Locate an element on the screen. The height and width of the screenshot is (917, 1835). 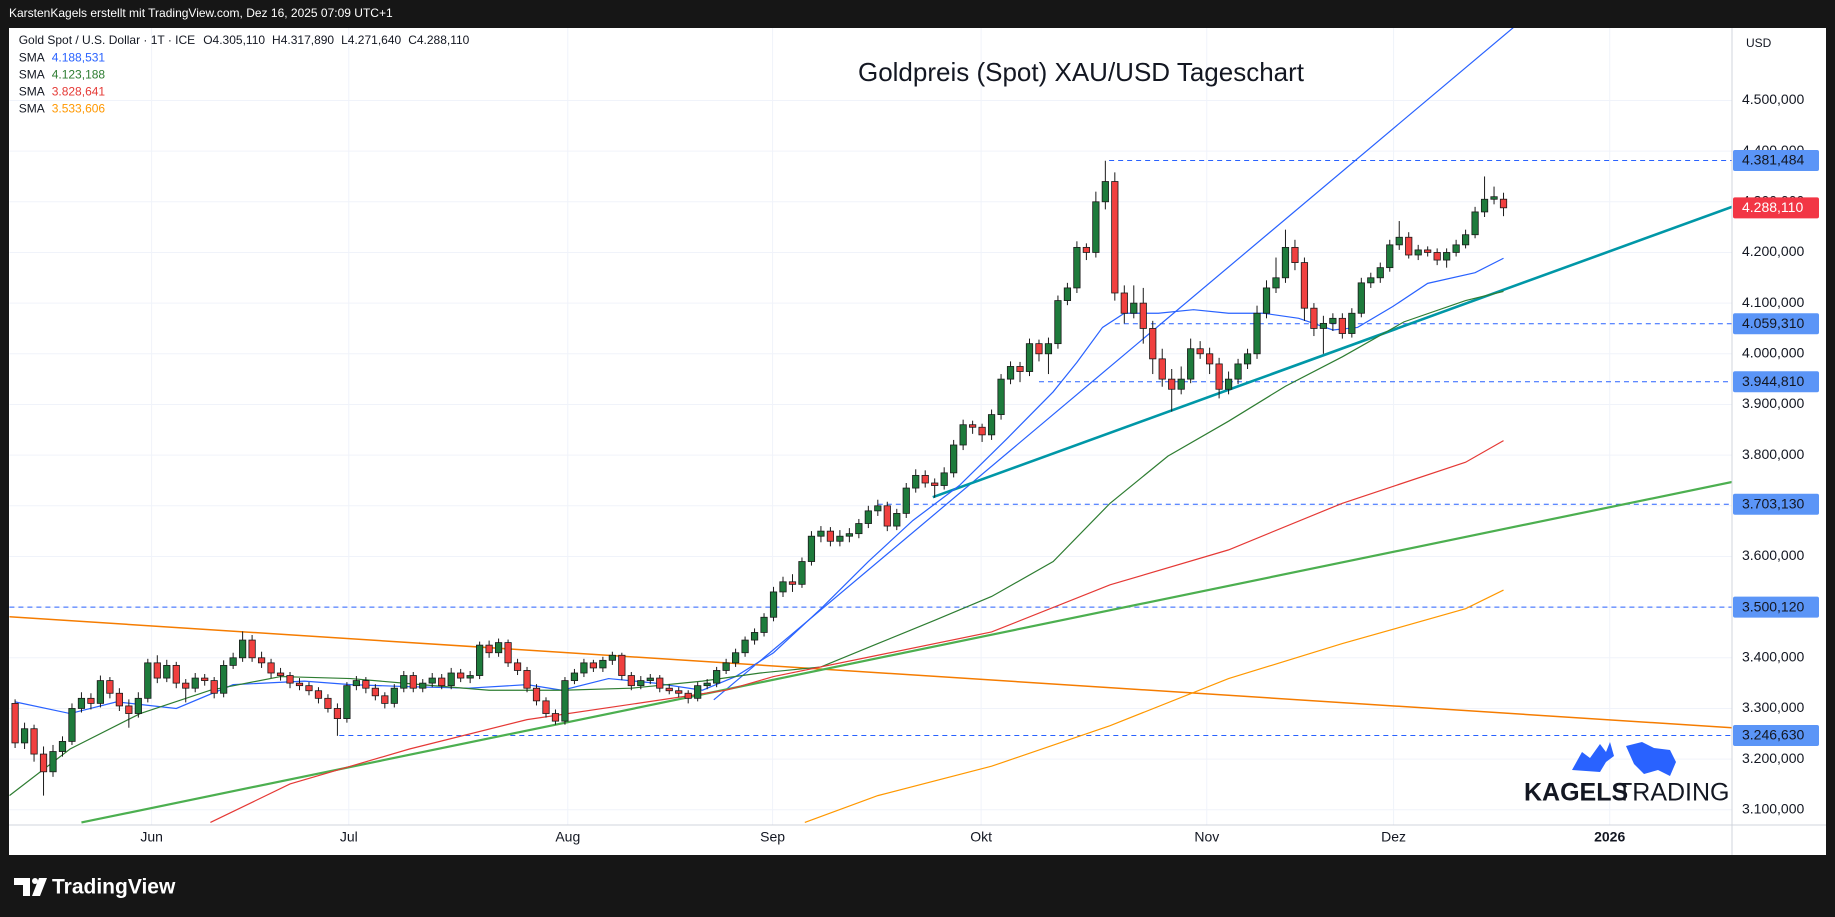
brand: TradingView is located at coordinates (95, 887).